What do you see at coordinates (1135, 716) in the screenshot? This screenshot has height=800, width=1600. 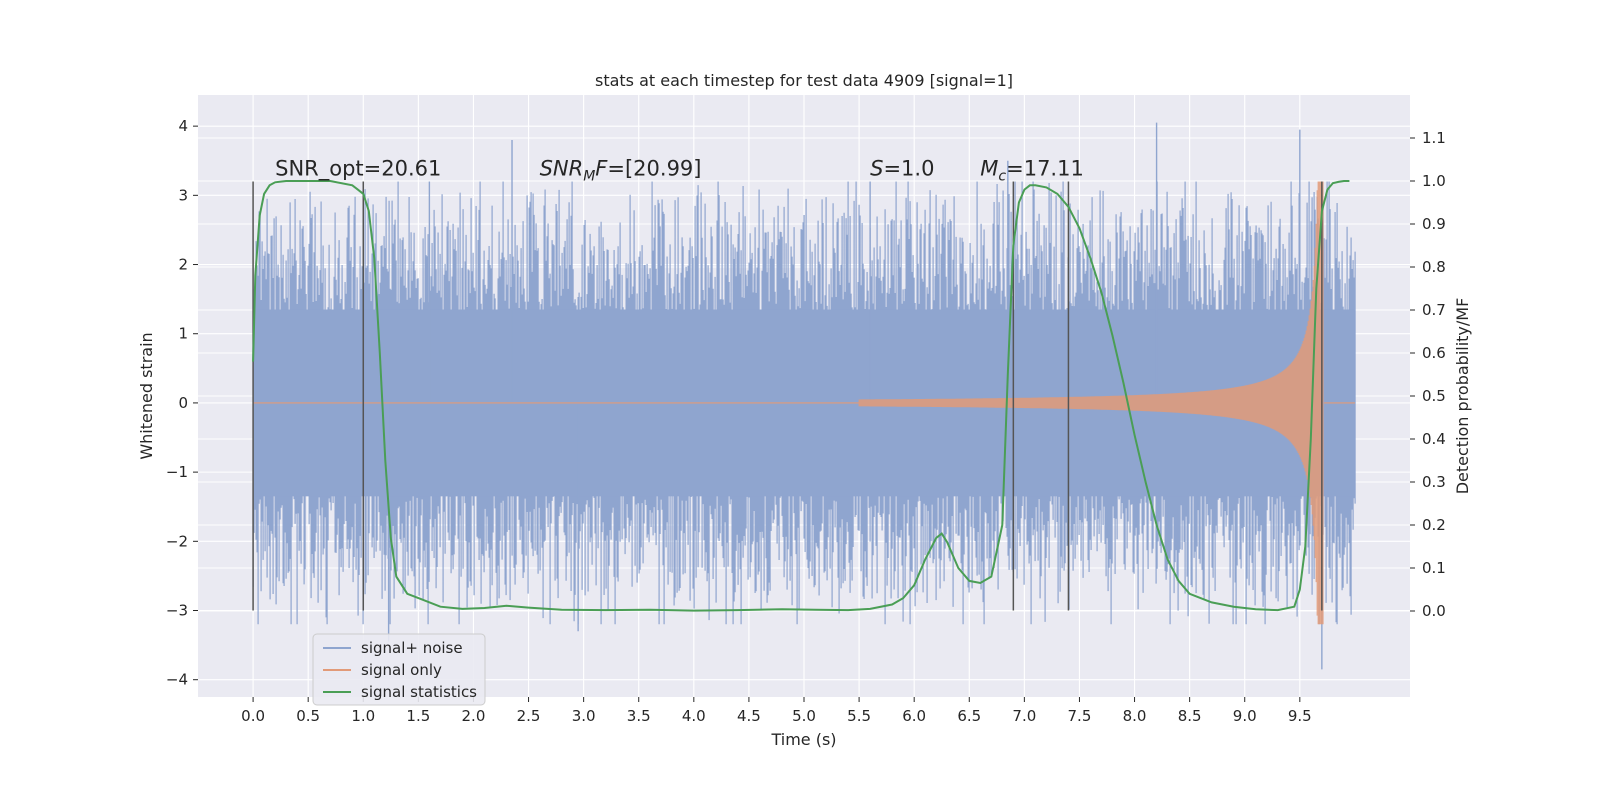 I see `x-tick-label-16: 8.0` at bounding box center [1135, 716].